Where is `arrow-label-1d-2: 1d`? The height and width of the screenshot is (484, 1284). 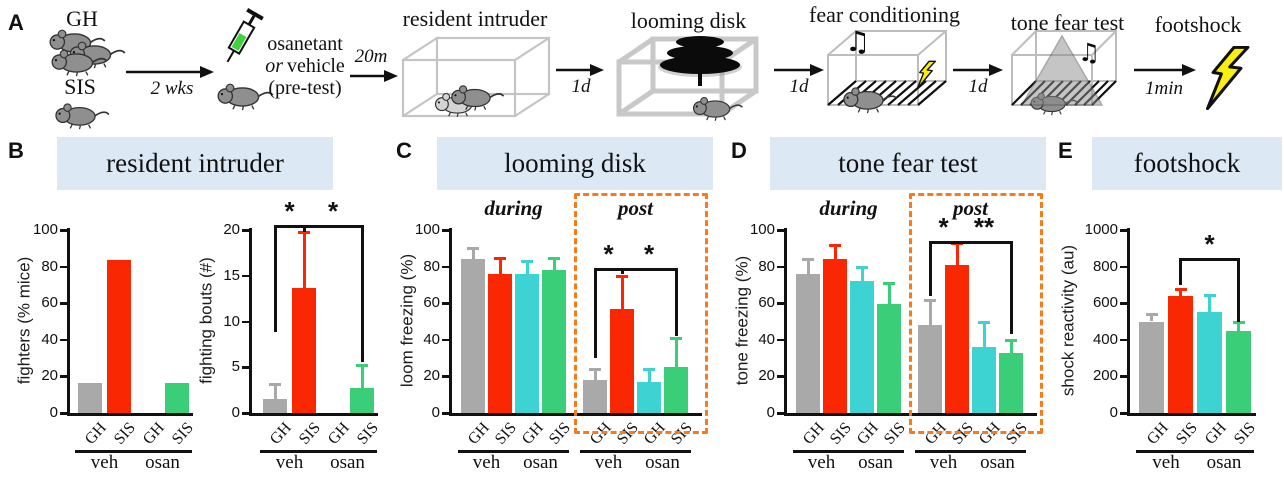
arrow-label-1d-2: 1d is located at coordinates (799, 86).